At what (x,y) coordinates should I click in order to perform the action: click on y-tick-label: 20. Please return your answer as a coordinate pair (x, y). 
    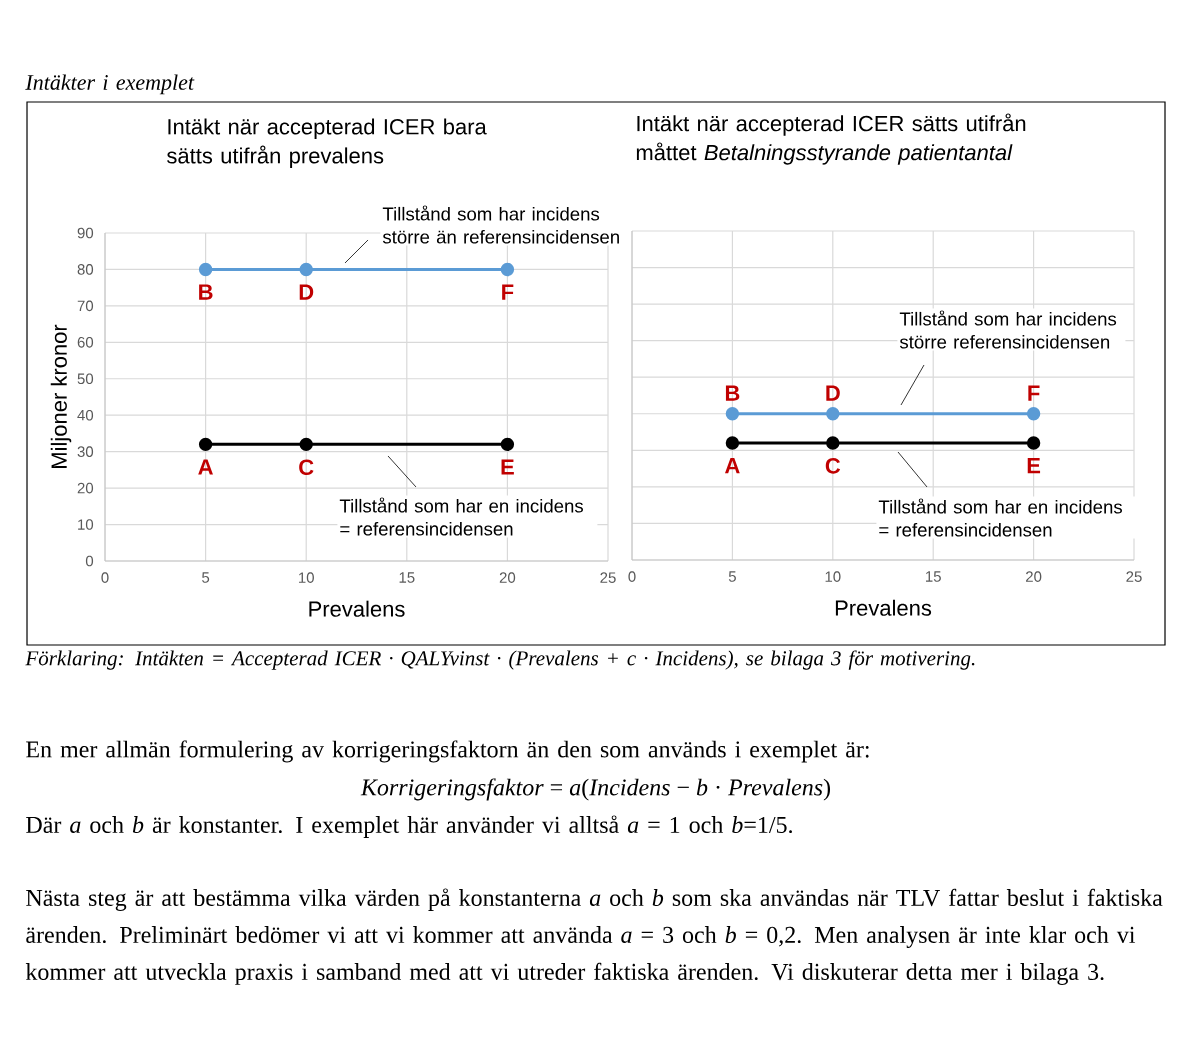
    Looking at the image, I should click on (85, 488).